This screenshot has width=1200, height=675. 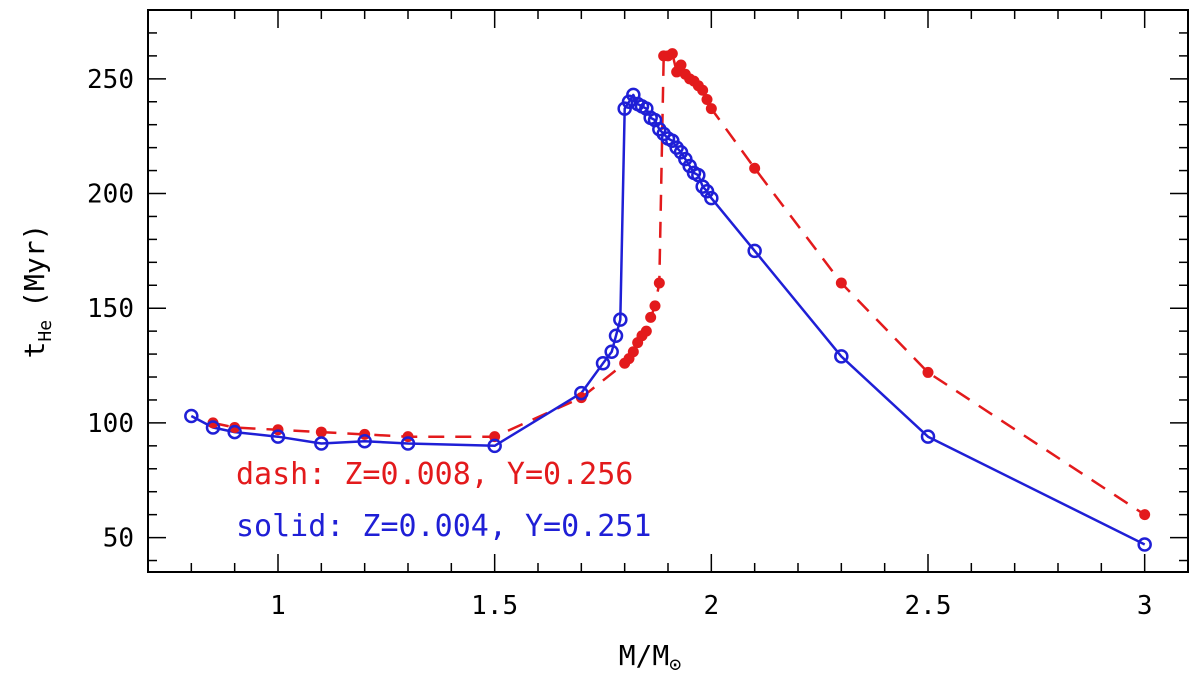 I want to click on x-axis-title-main: M/M, so click(x=644, y=655).